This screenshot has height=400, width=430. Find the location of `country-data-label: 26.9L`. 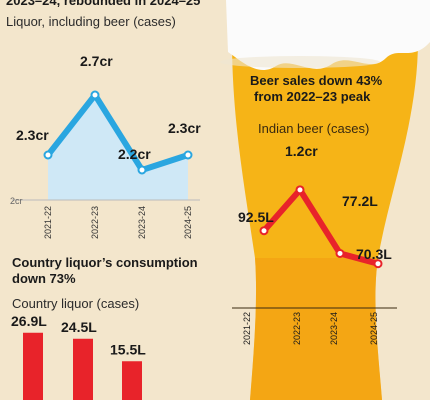

country-data-label: 26.9L is located at coordinates (29, 321).